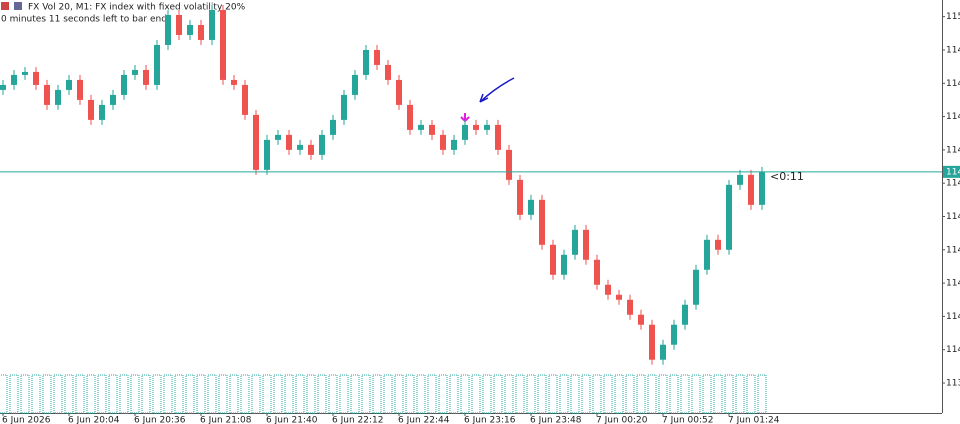 This screenshot has width=960, height=424. I want to click on y-tick-label: 11410, so click(953, 317).